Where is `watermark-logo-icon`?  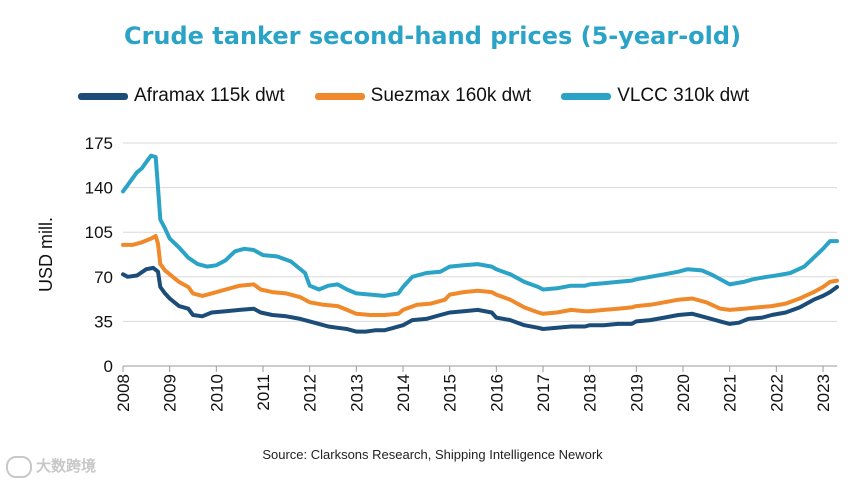
watermark-logo-icon is located at coordinates (19, 467).